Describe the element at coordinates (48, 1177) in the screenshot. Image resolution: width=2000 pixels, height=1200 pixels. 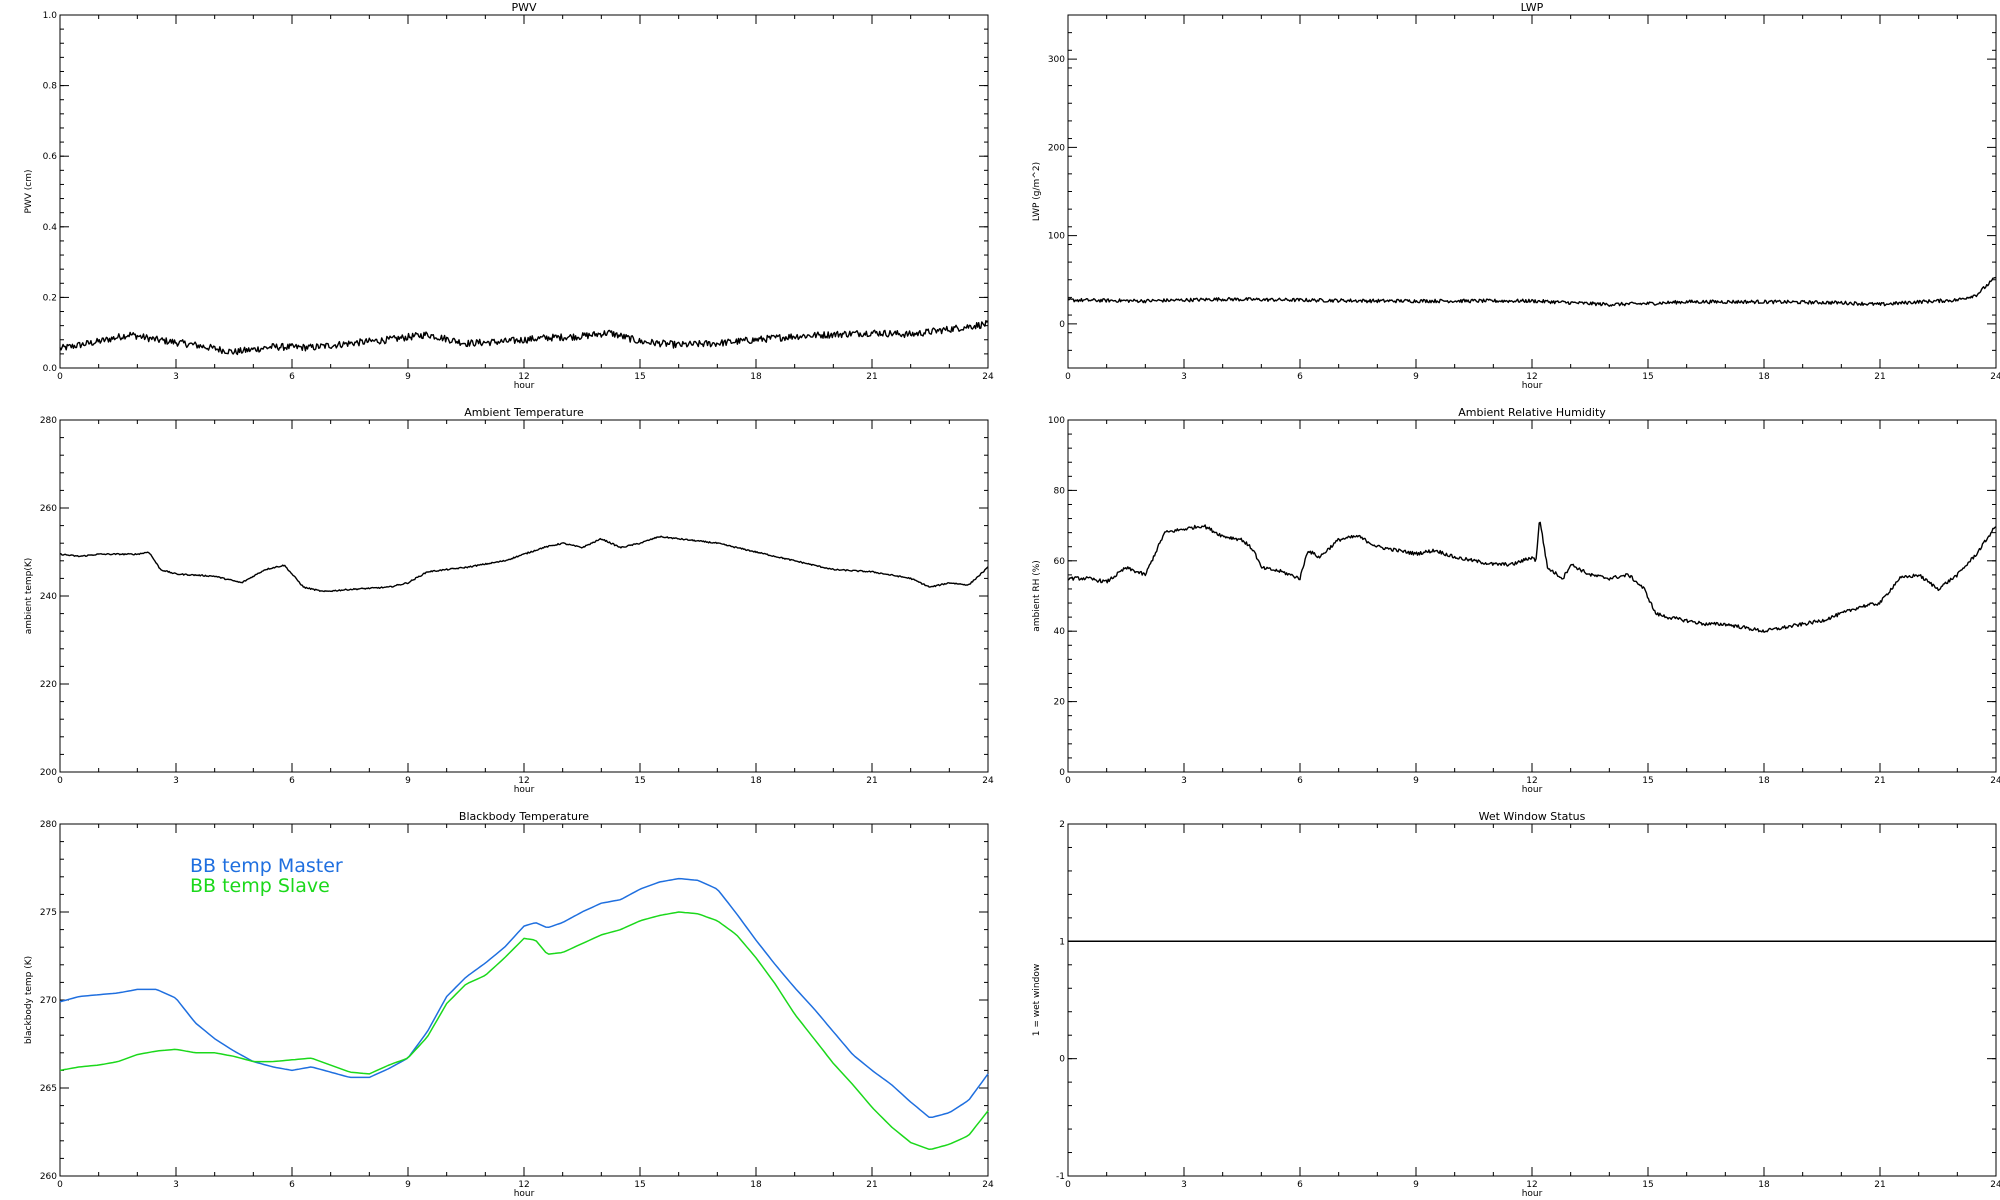
I see `y-tick-label: 260` at that location.